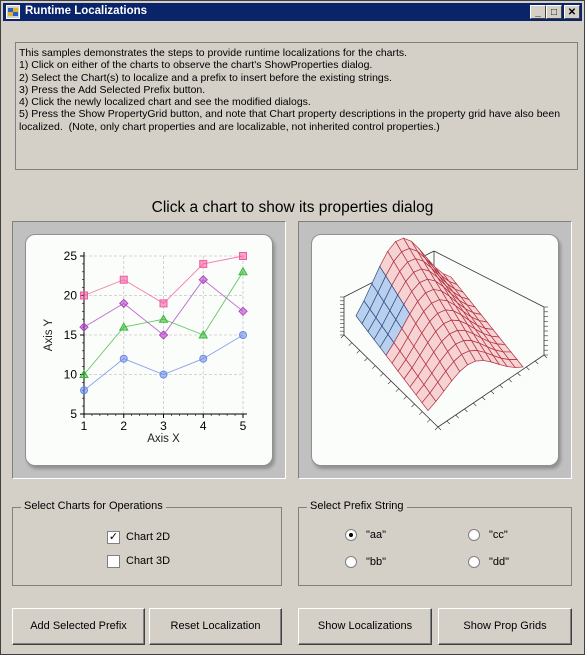 The height and width of the screenshot is (655, 585). I want to click on chart-3d-checkbox-row: Chart 3D, so click(138, 561).